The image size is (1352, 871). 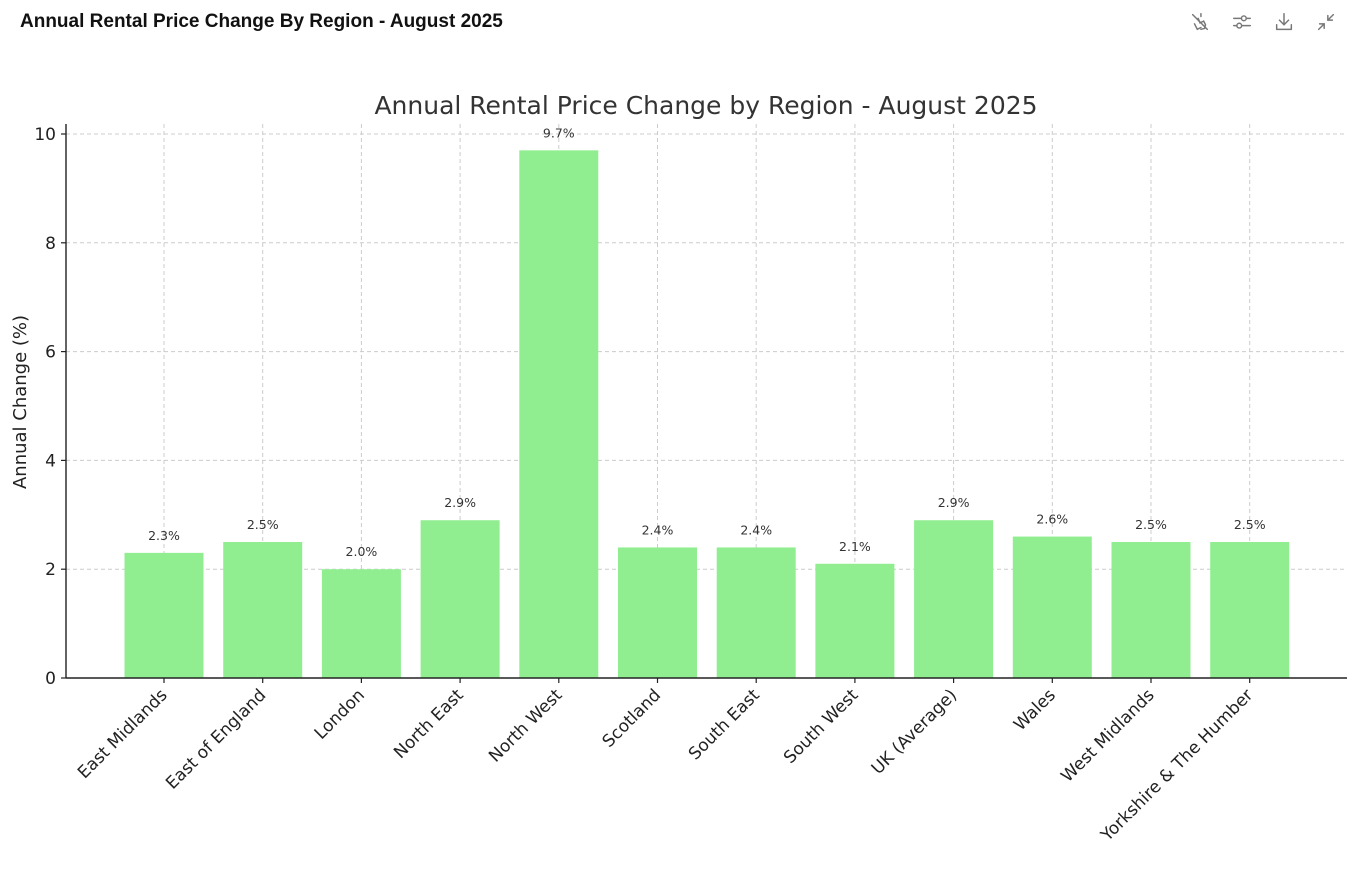 What do you see at coordinates (216, 739) in the screenshot?
I see `x-tick-label: East of England` at bounding box center [216, 739].